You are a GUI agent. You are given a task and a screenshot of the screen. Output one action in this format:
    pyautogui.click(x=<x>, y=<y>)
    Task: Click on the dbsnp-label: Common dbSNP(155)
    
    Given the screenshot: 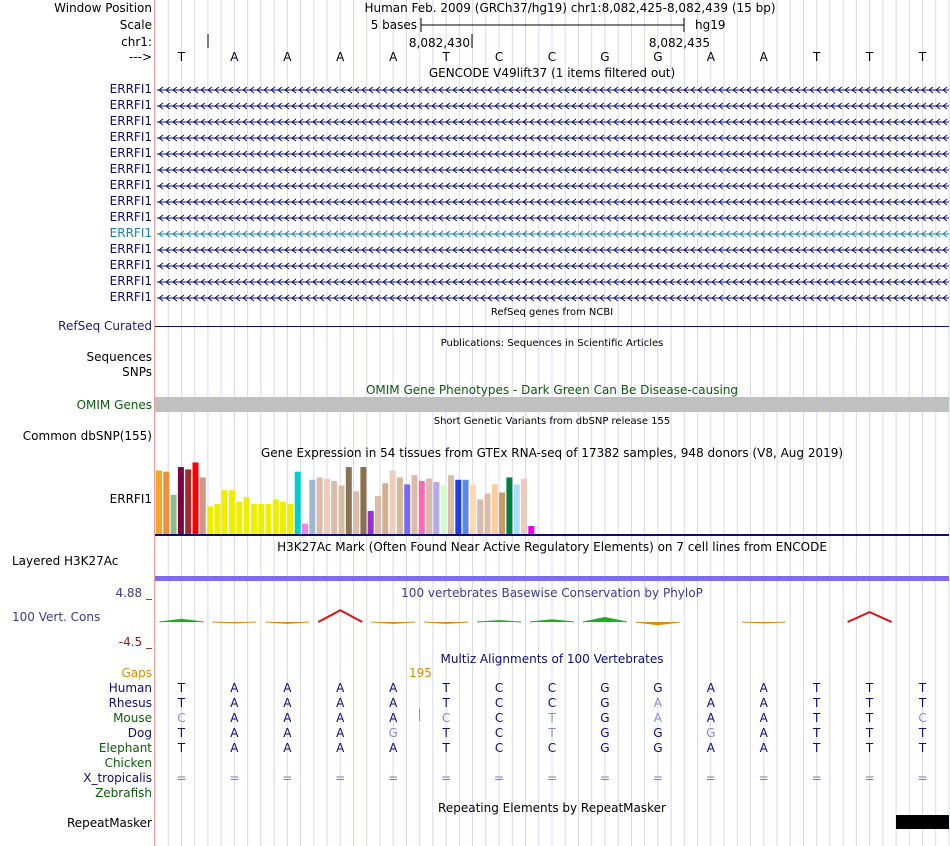 What is the action you would take?
    pyautogui.click(x=87, y=436)
    